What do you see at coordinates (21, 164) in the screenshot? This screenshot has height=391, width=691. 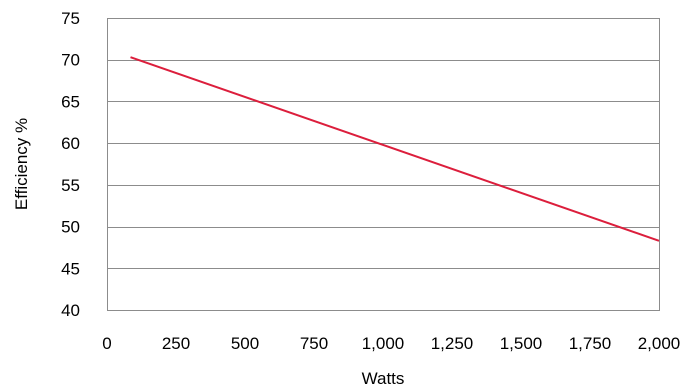 I see `y-axis-title: Efficiency %` at bounding box center [21, 164].